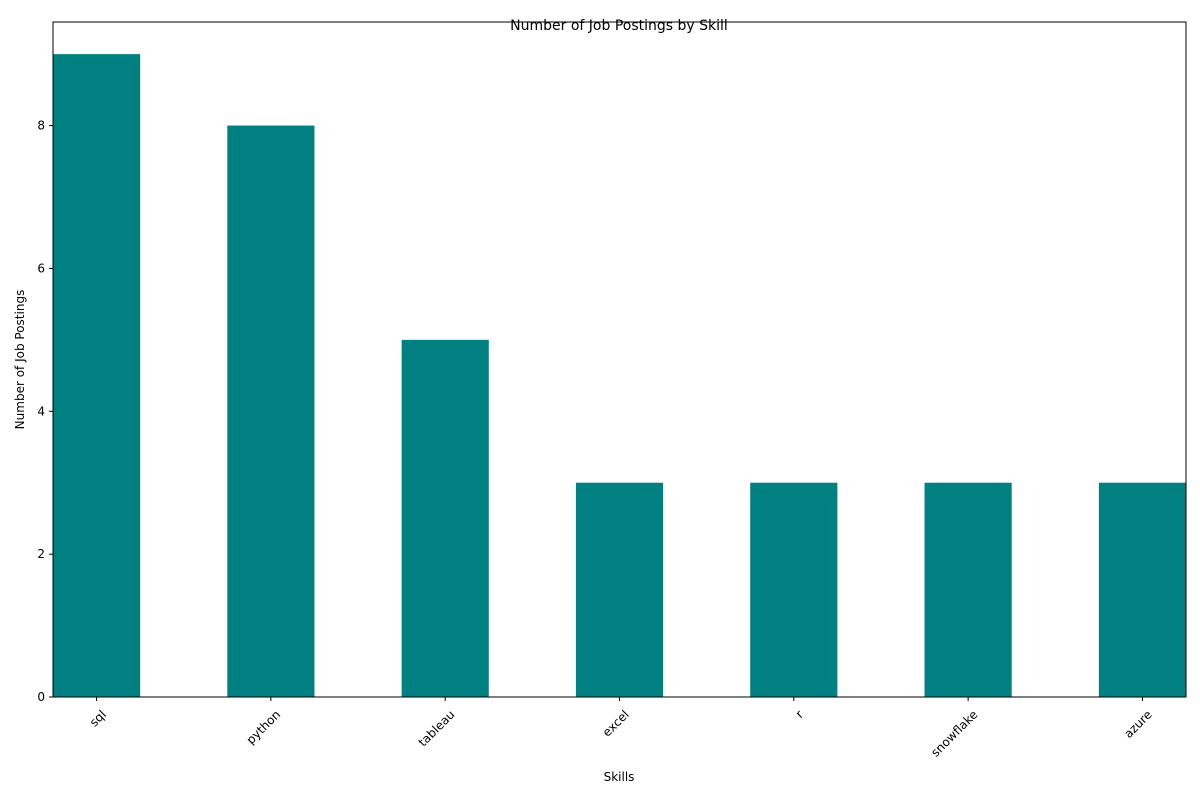 Image resolution: width=1200 pixels, height=800 pixels. Describe the element at coordinates (437, 728) in the screenshot. I see `x-tick-label-tableau: tableau` at that location.